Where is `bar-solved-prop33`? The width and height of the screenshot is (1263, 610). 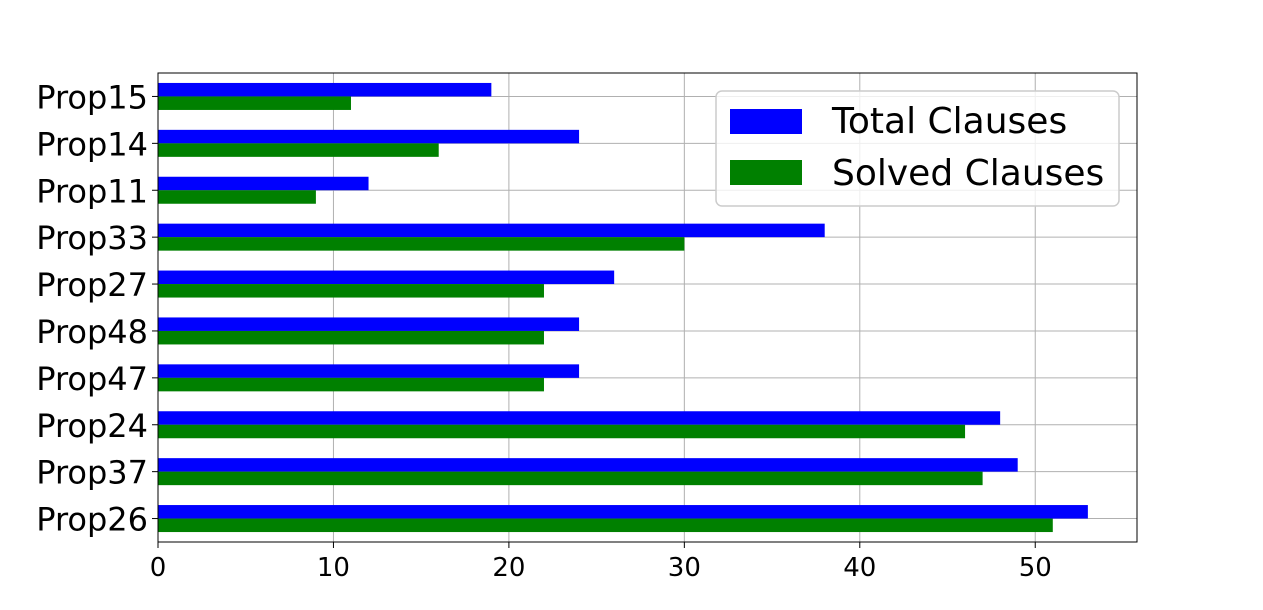 bar-solved-prop33 is located at coordinates (421, 244).